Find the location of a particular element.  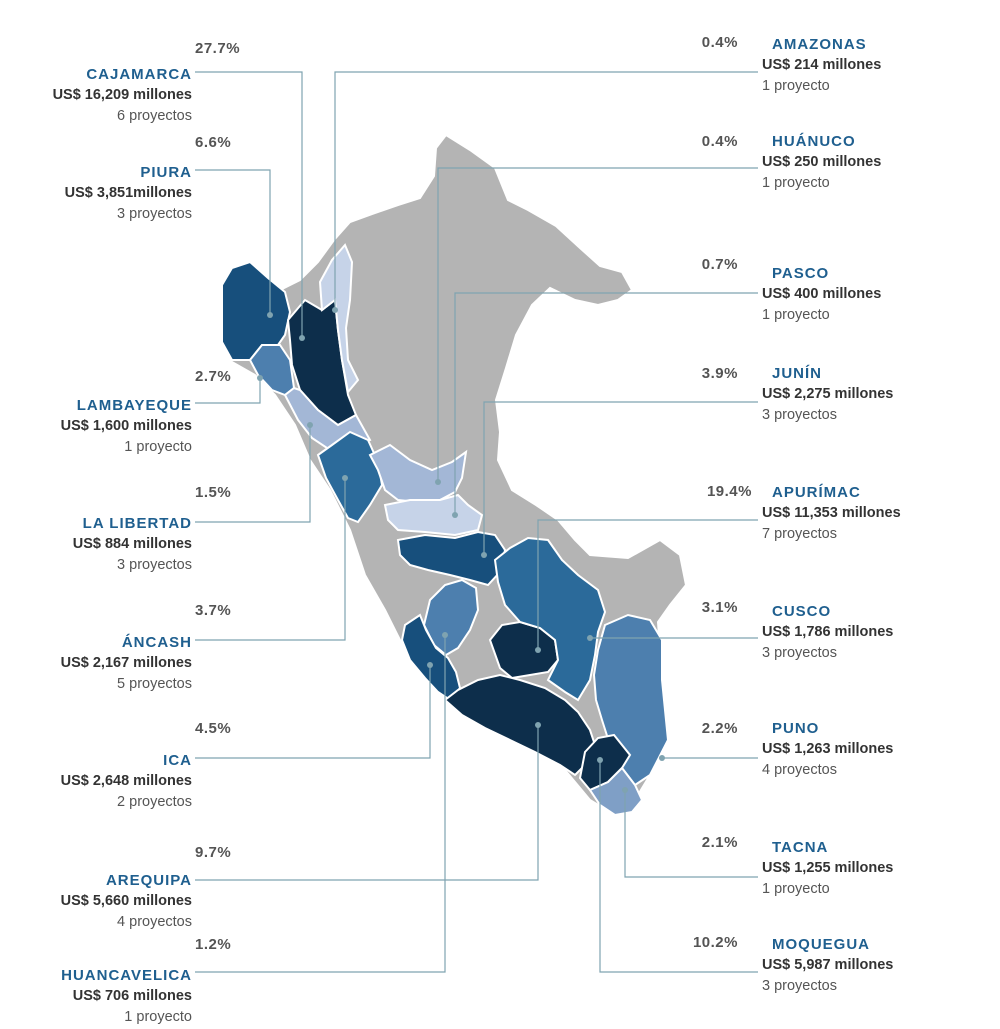

label-lambayeque: LAMBAYEQUE US$ 1,600 millones 1 proyecto is located at coordinates (126, 426).